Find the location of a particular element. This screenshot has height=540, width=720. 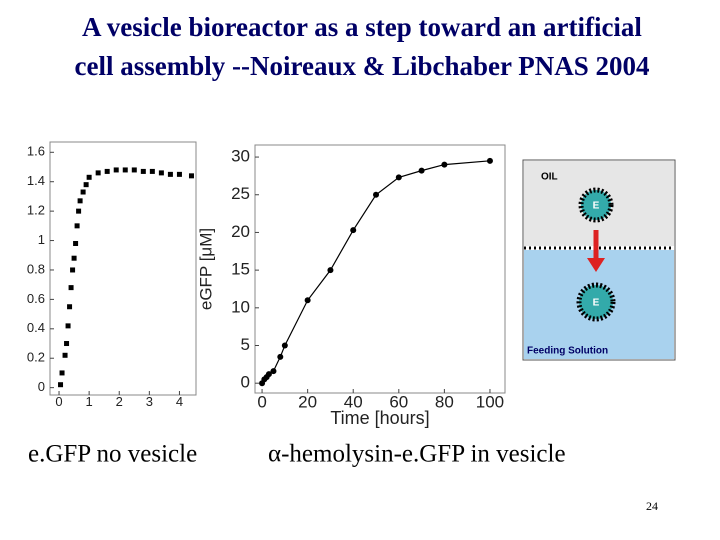

y-tick-label: 1 is located at coordinates (41, 239).